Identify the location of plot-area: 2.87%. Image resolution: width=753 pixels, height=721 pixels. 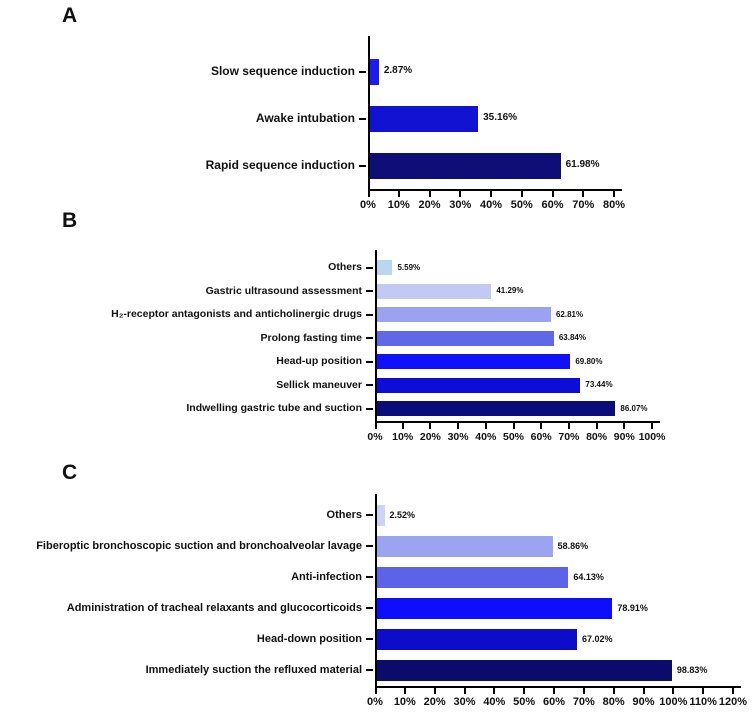
(492, 71).